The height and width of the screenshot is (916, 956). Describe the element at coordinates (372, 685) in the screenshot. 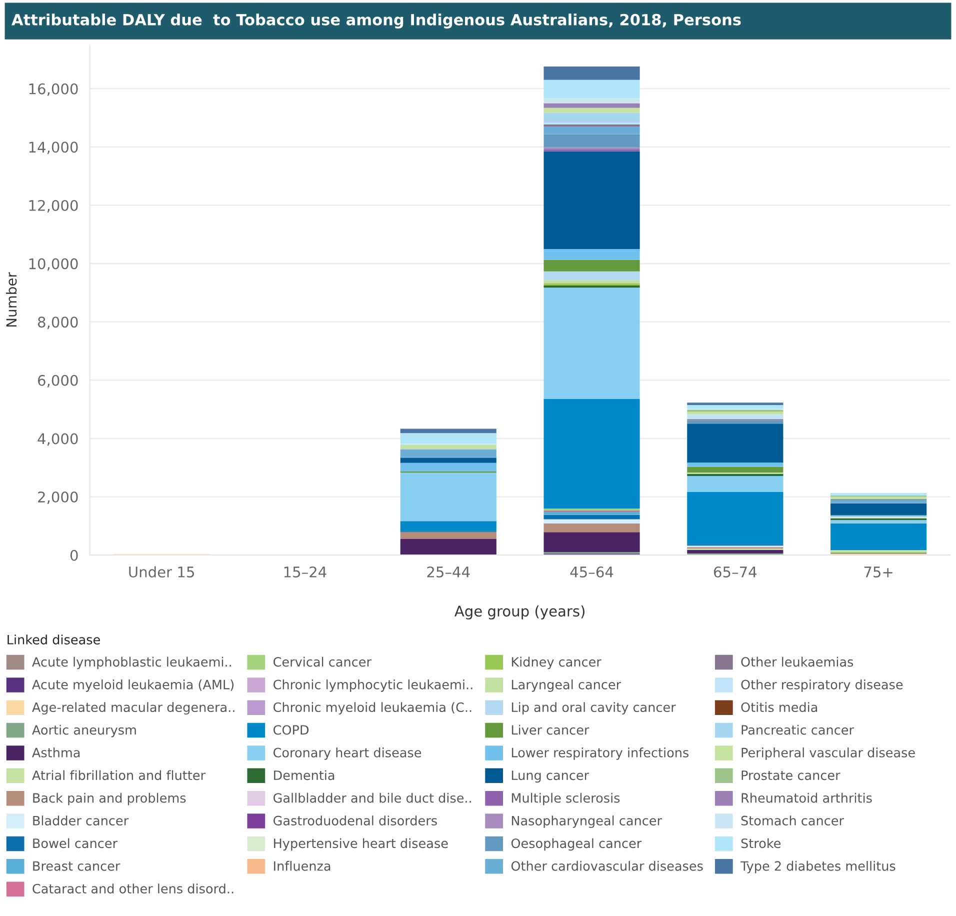

I see `legend-label: Chronic lymphocytic leukaemi..` at that location.